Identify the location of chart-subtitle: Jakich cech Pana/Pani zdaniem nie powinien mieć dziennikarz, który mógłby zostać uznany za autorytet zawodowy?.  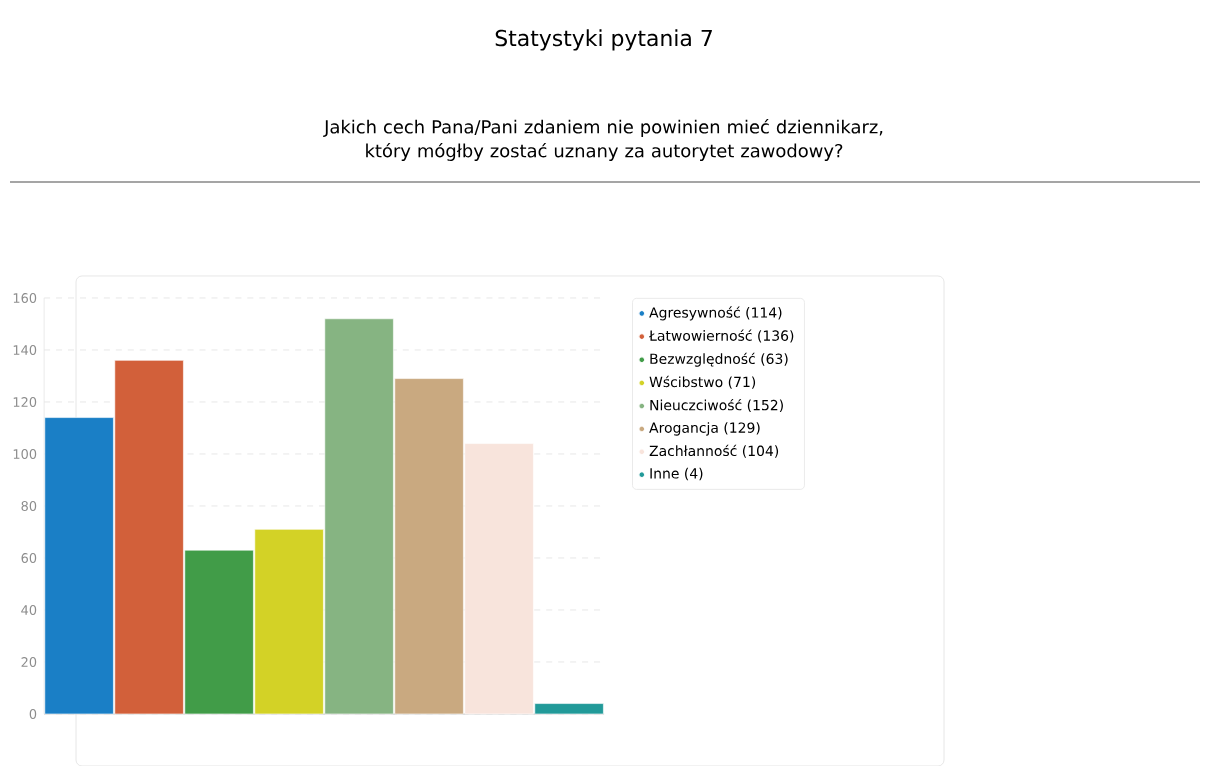
(603, 139).